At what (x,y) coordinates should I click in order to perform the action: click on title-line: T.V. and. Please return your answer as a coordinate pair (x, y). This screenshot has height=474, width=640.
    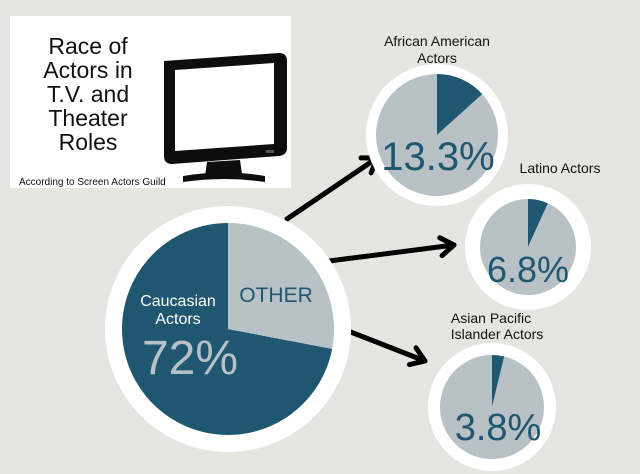
    Looking at the image, I should click on (88, 94).